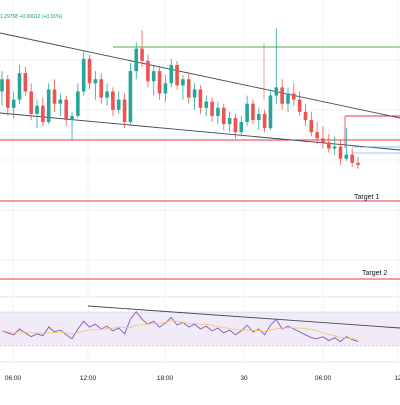 The height and width of the screenshot is (405, 400). I want to click on rsi-group, so click(180, 326).